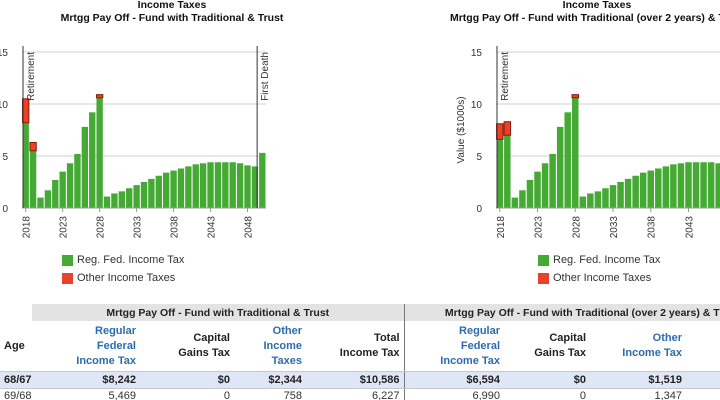  I want to click on col-right-capital-gains-tax: Capital Gains Tax, so click(547, 346).